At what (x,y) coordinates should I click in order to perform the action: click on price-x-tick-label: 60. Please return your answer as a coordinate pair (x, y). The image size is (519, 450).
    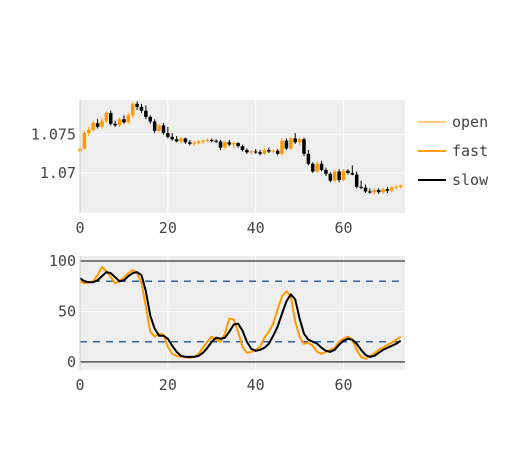
    Looking at the image, I should click on (343, 228).